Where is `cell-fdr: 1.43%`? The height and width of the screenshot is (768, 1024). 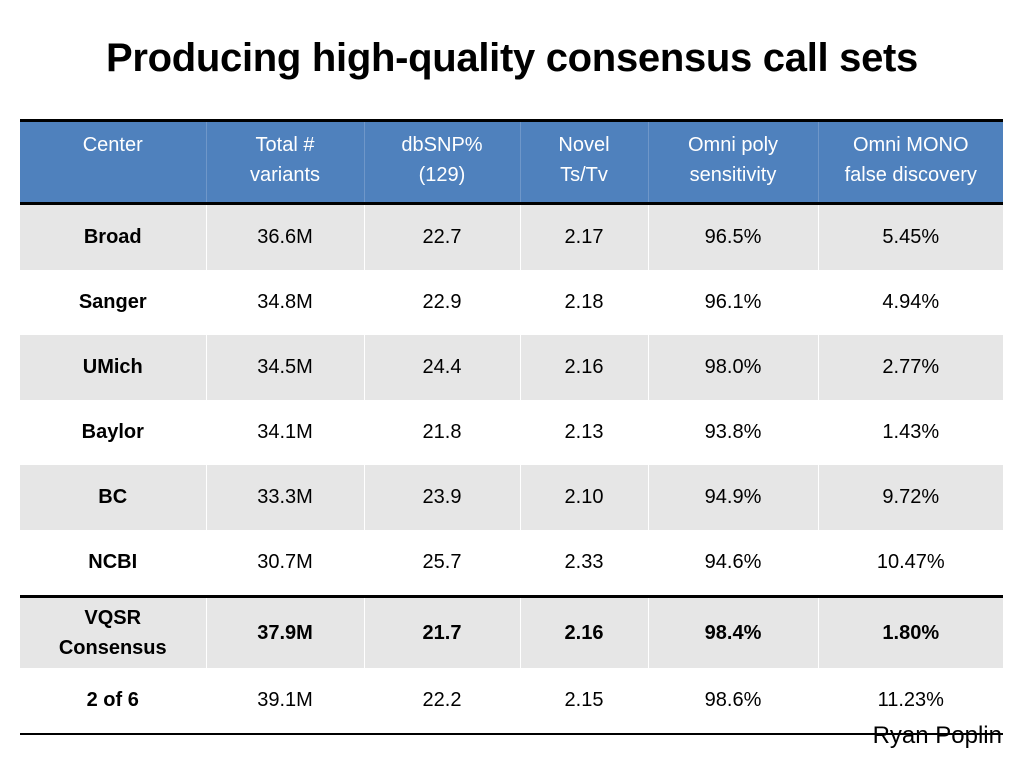
cell-fdr: 1.43% is located at coordinates (910, 432).